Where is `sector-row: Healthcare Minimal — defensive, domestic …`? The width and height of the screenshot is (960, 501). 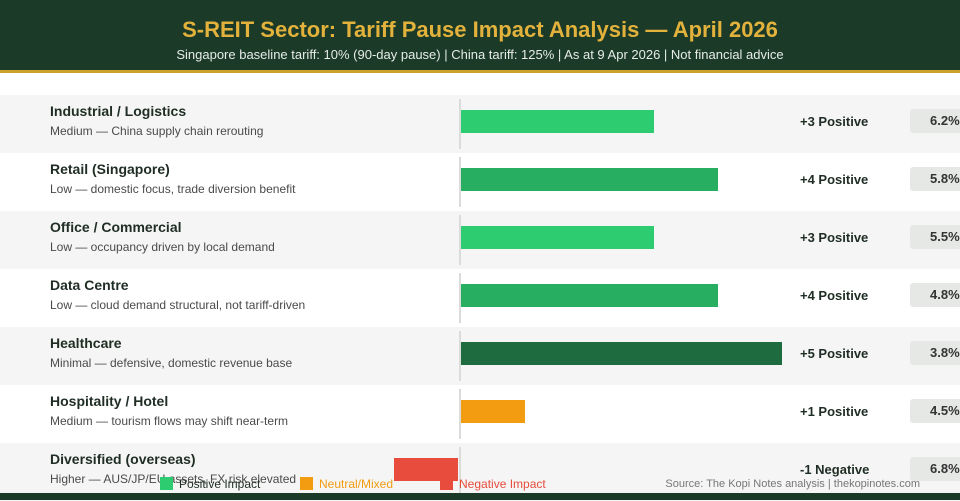
sector-row: Healthcare Minimal — defensive, domestic … is located at coordinates (480, 356).